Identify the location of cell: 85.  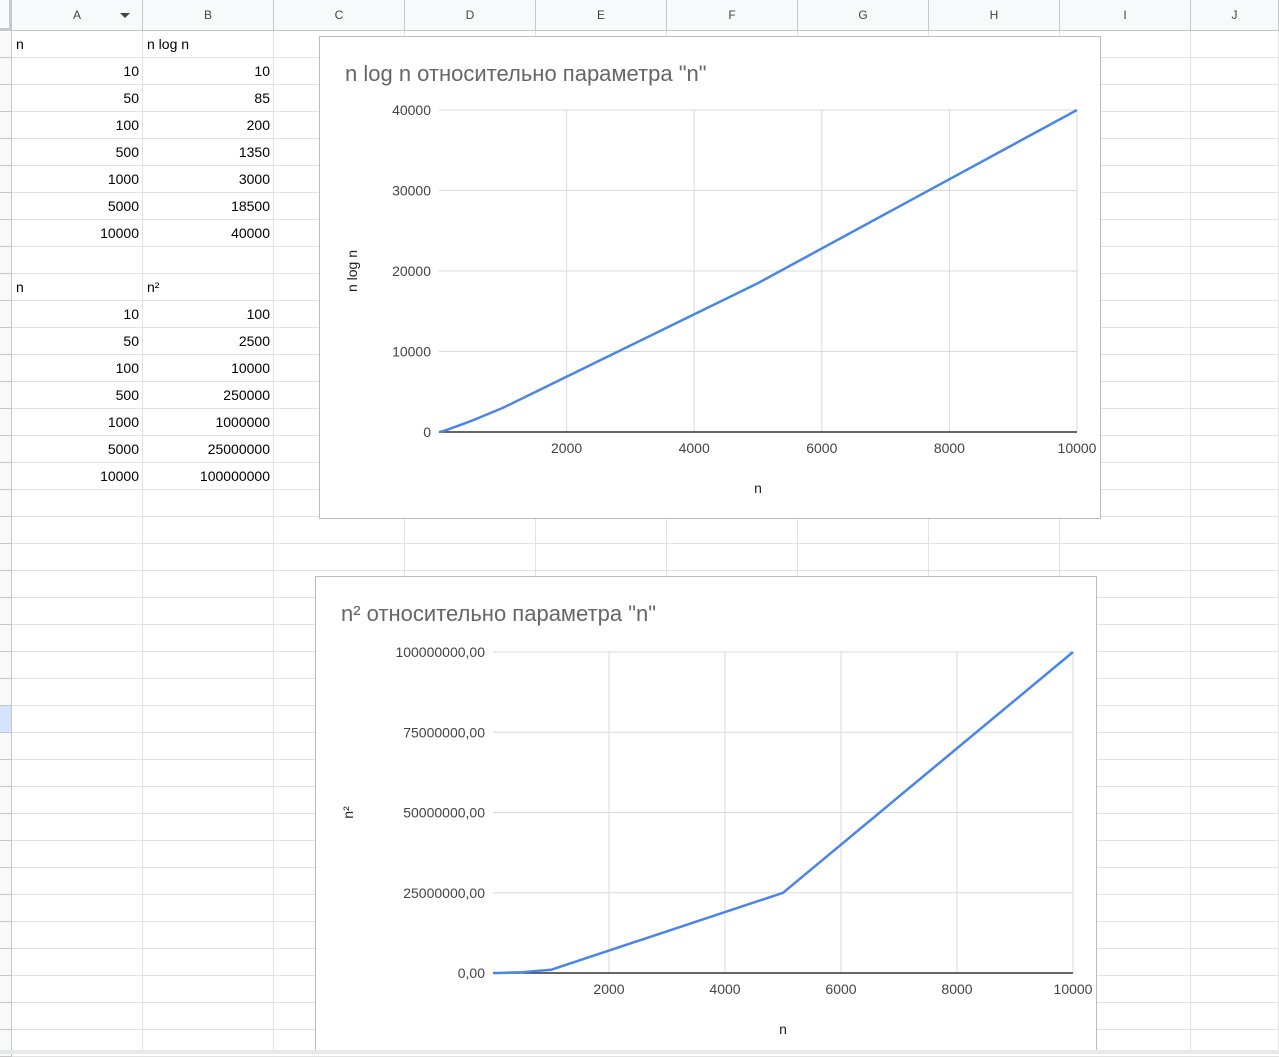
(262, 98).